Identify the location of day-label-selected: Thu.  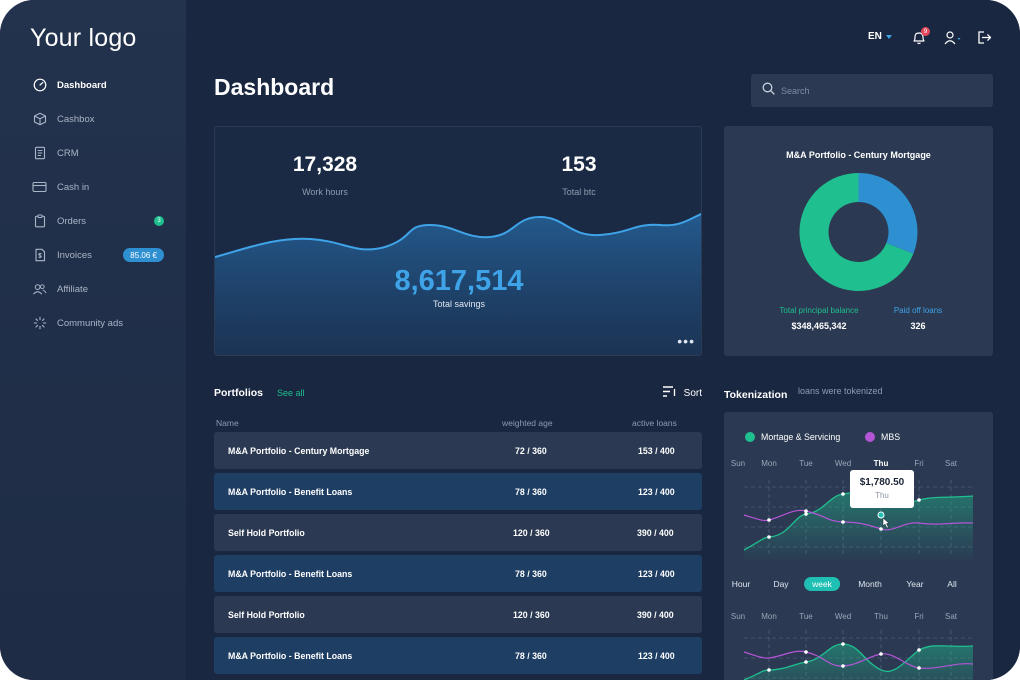
(881, 463).